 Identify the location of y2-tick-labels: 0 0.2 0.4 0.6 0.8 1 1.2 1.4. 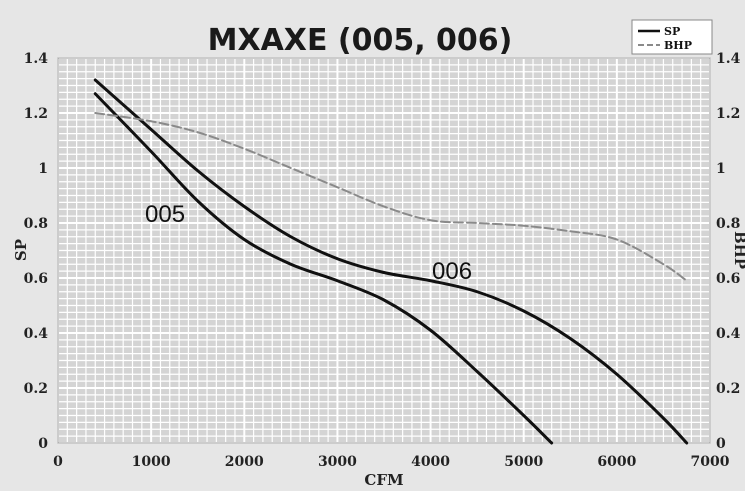
(728, 251).